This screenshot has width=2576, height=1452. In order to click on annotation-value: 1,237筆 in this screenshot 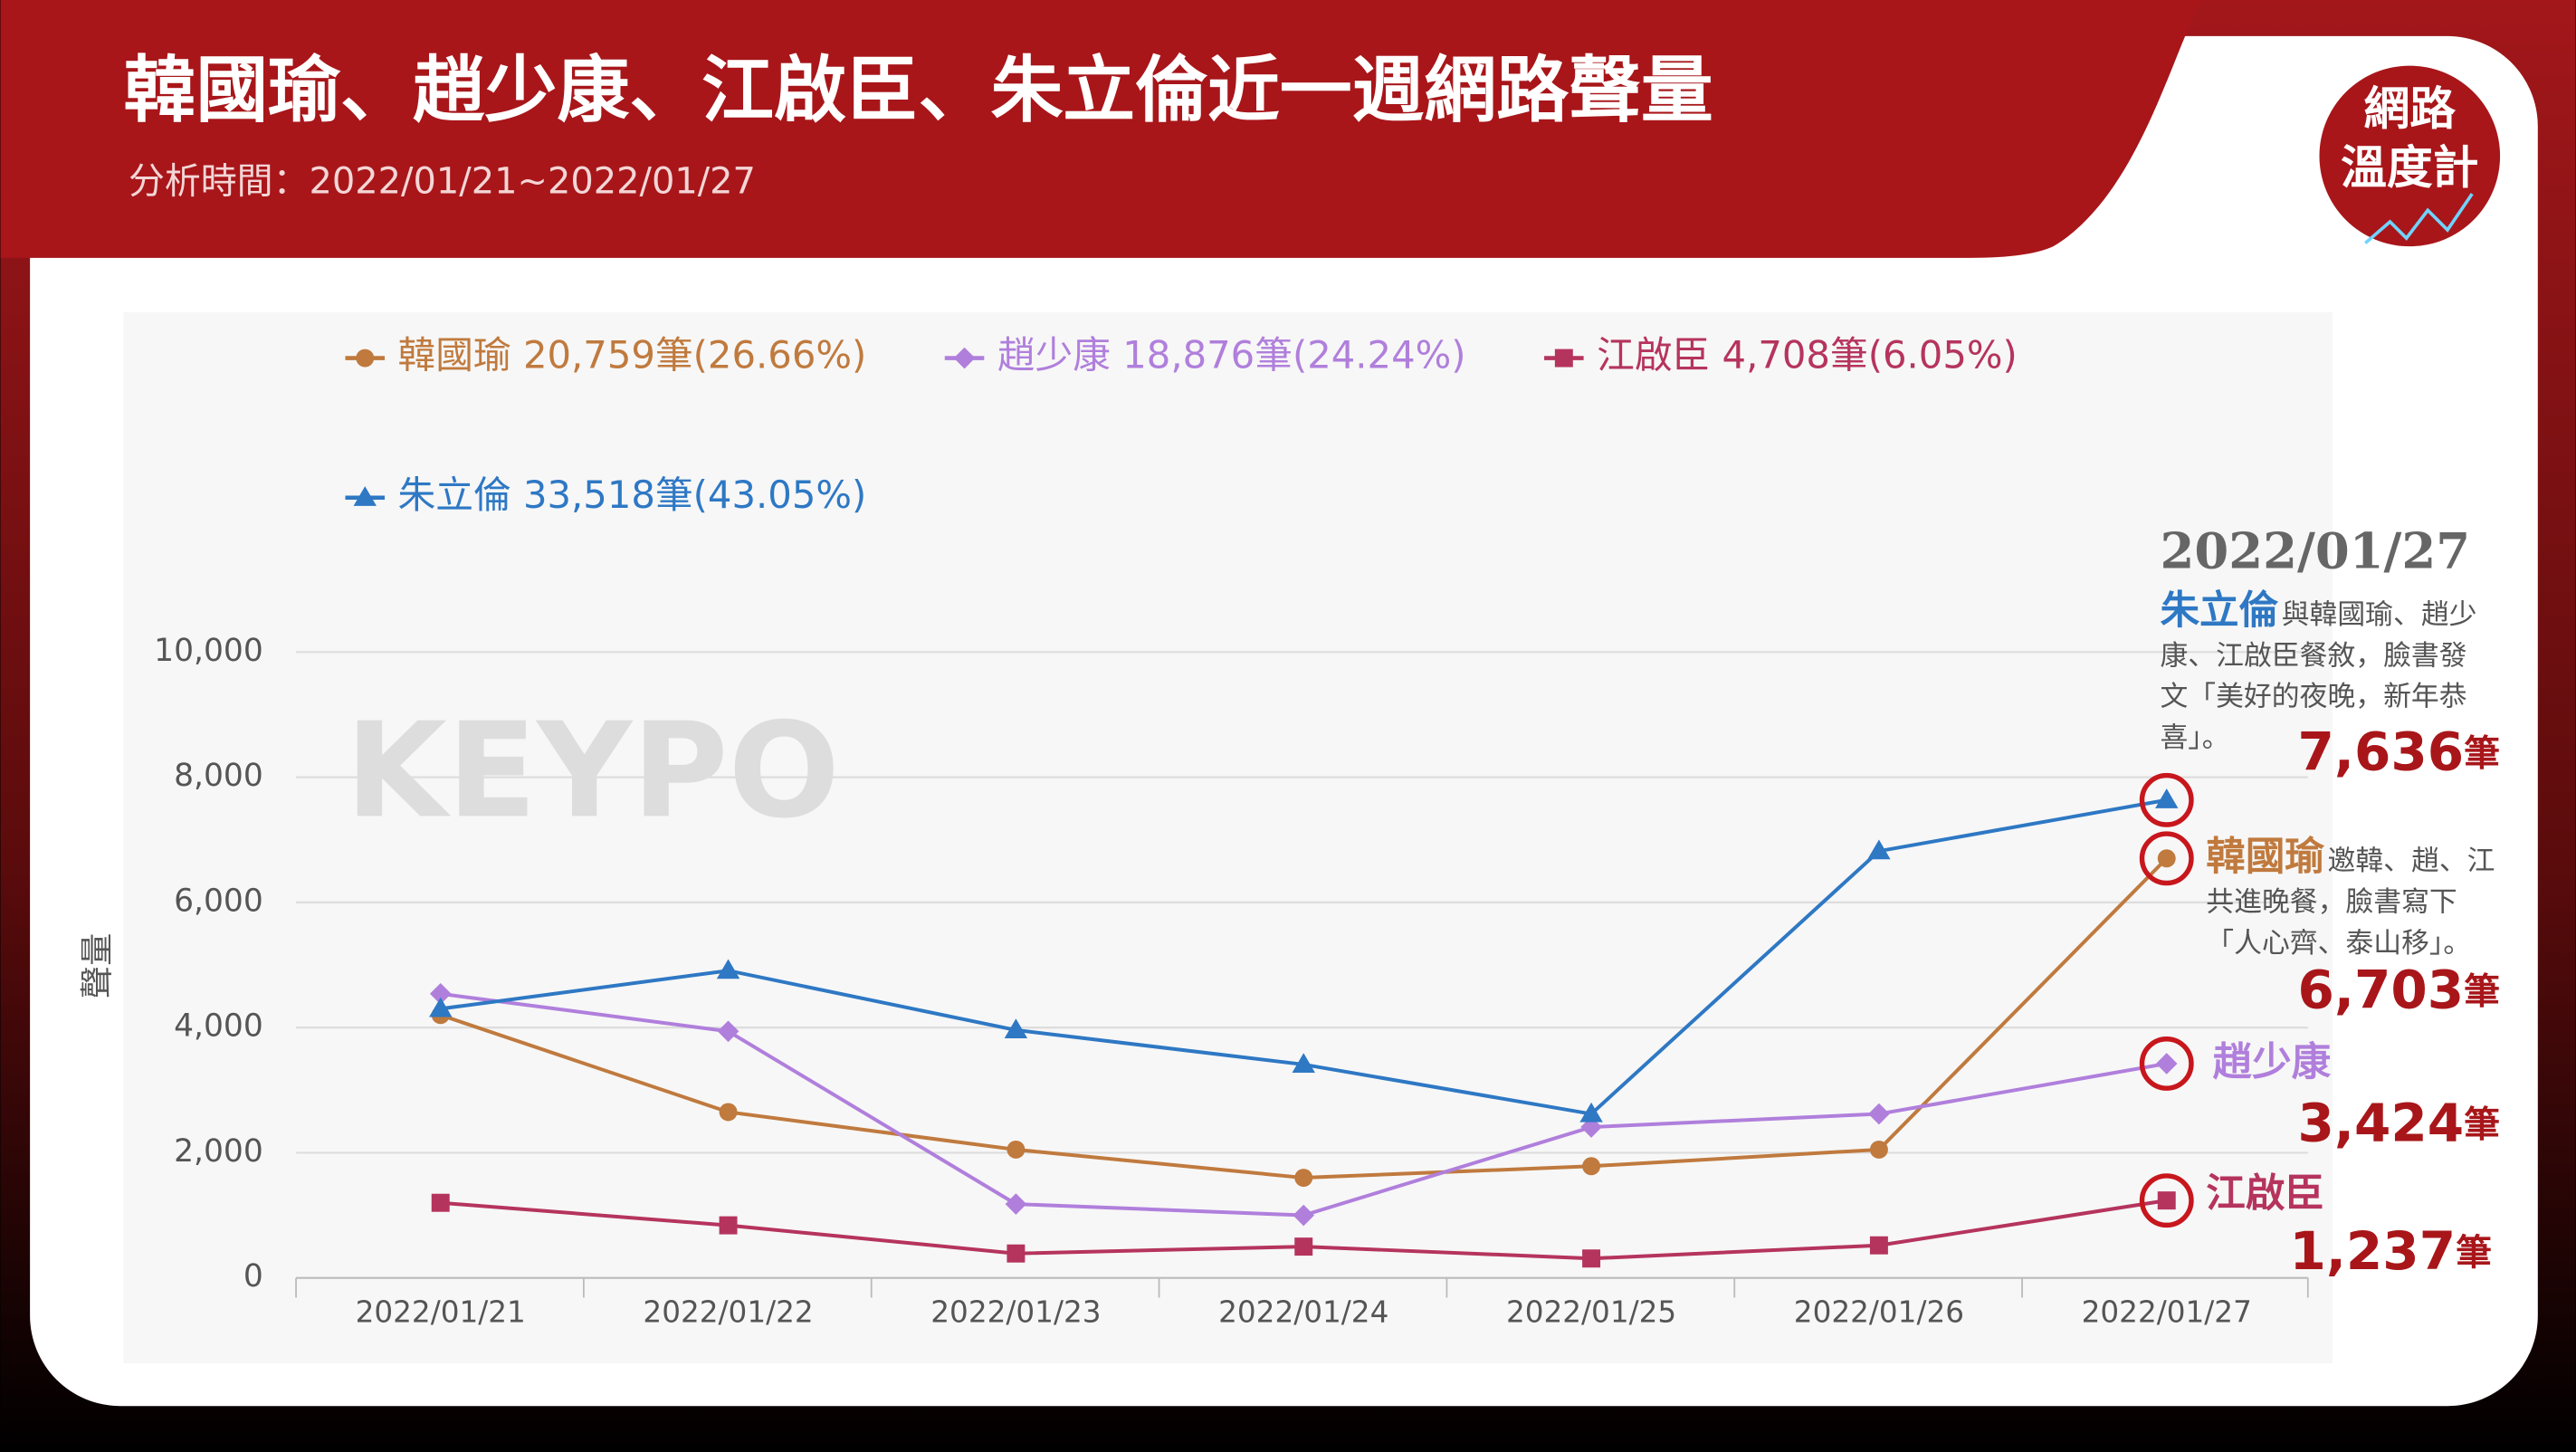, I will do `click(2390, 1251)`.